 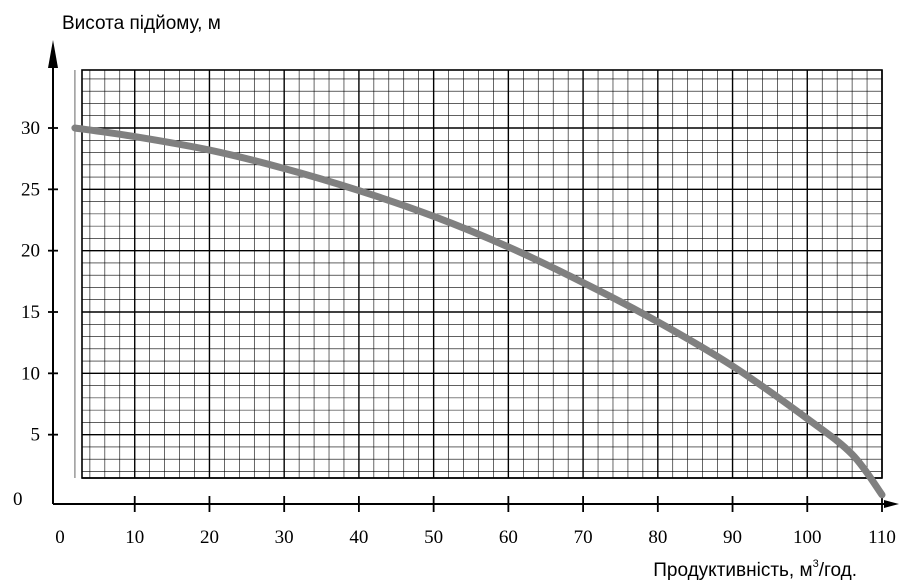 I want to click on x-axis-ticks: 0 10 20 30 40 50 60 70 80 90 100 110, so click(x=475, y=522).